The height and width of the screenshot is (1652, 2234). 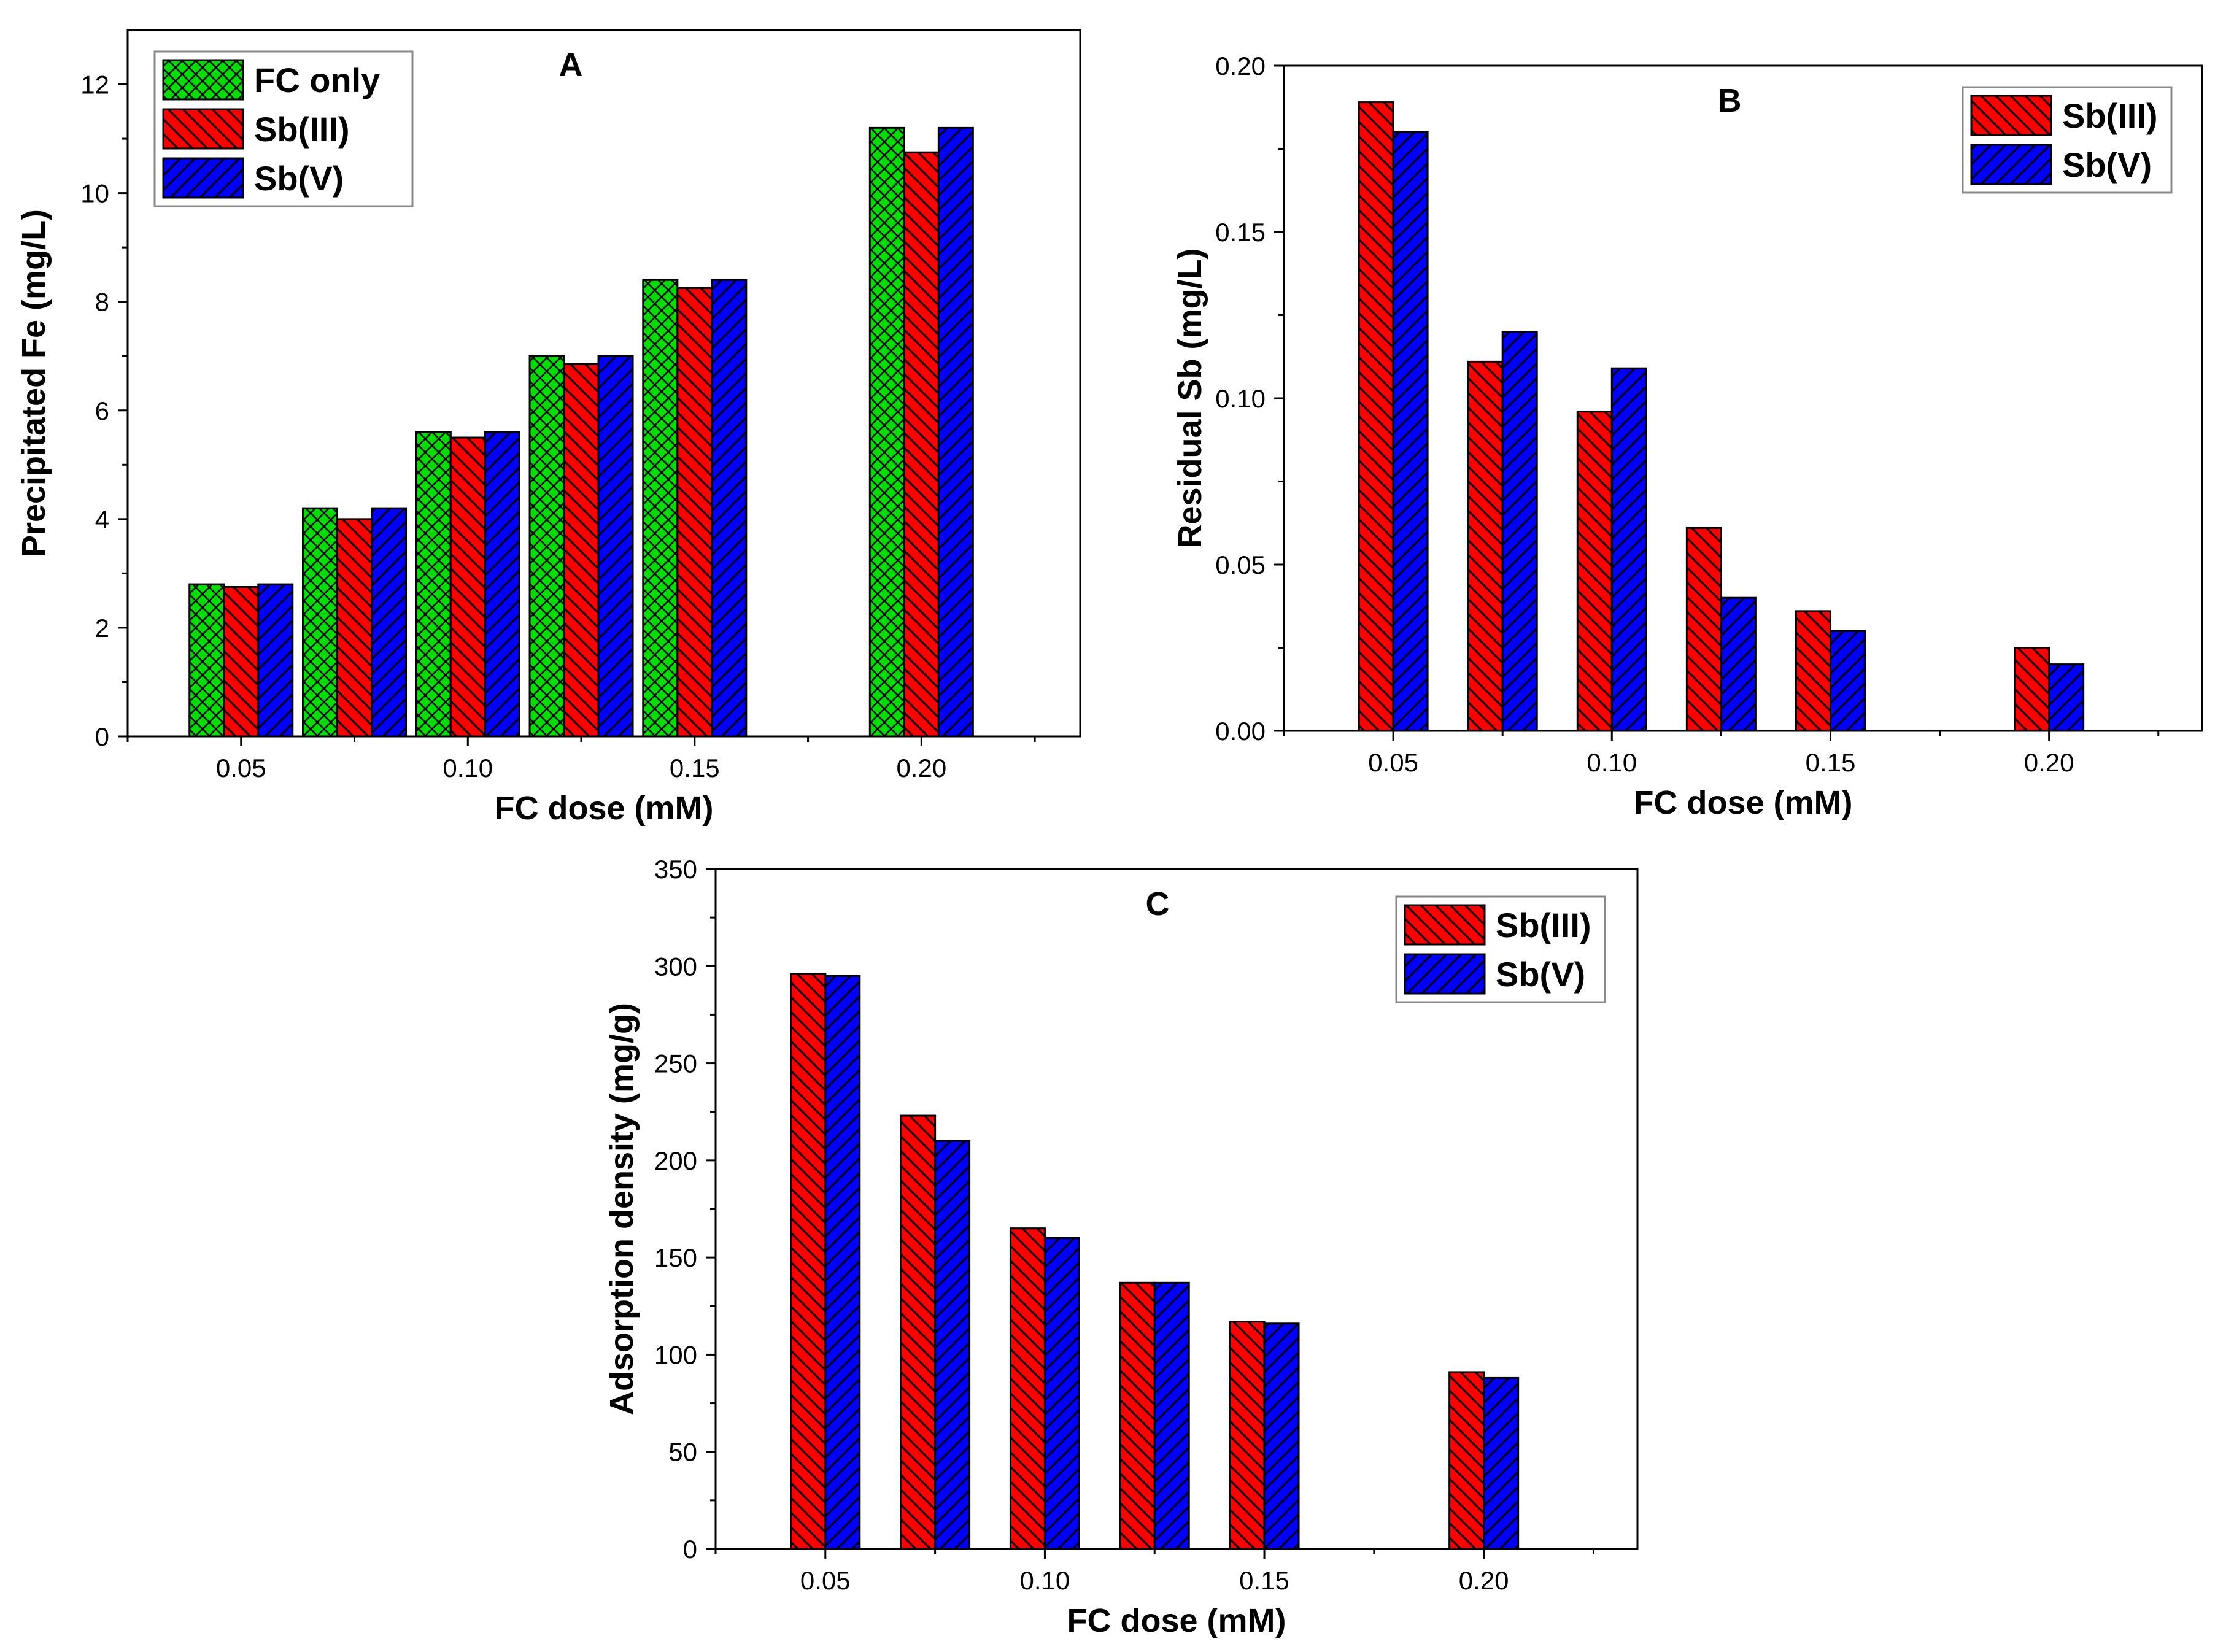 What do you see at coordinates (683, 1453) in the screenshot?
I see `y-tick-label: 50` at bounding box center [683, 1453].